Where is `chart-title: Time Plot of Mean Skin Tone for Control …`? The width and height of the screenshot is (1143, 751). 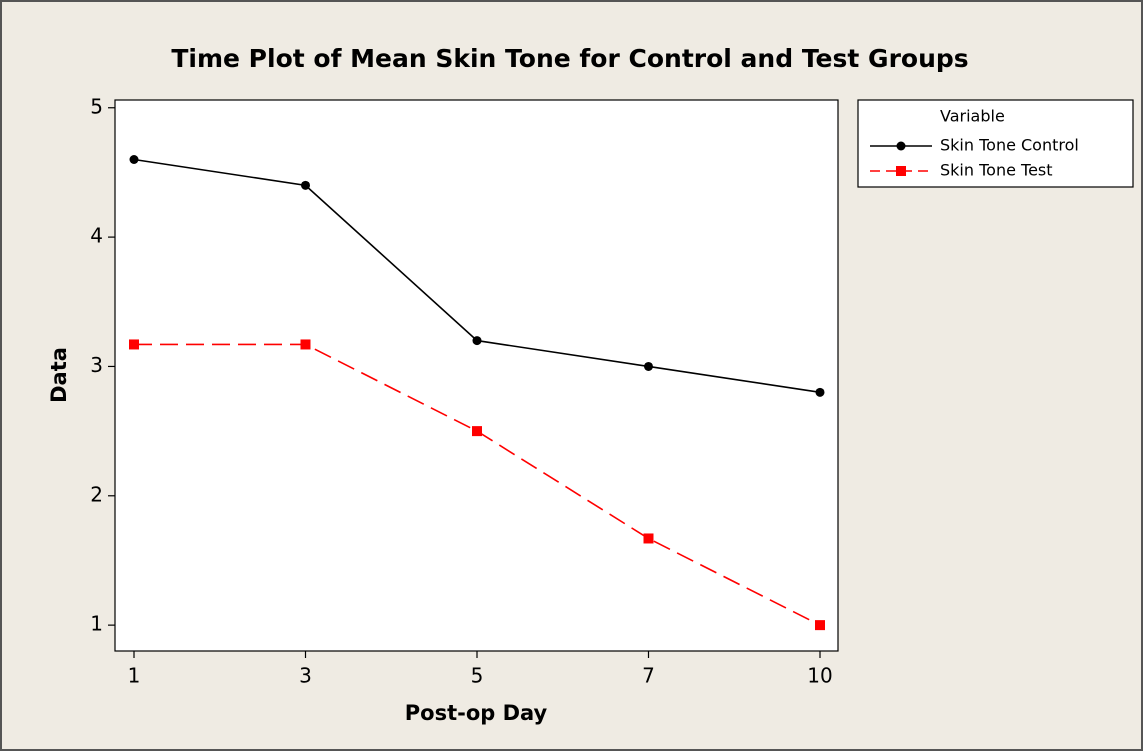 chart-title: Time Plot of Mean Skin Tone for Control … is located at coordinates (569, 58).